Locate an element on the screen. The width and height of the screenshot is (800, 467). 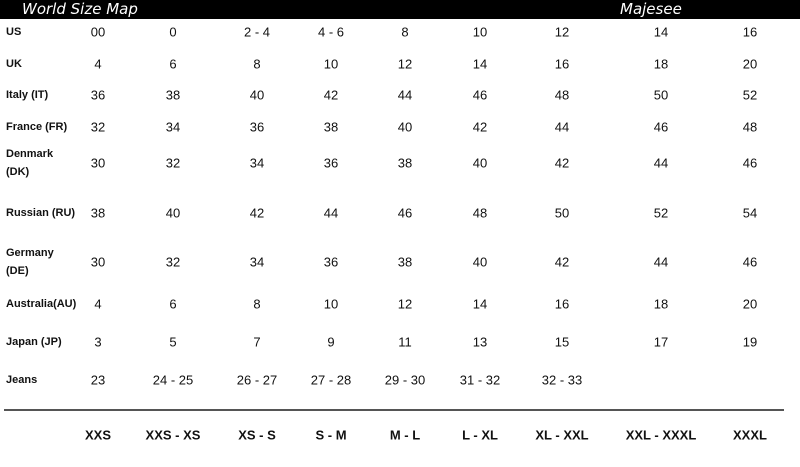
brand: Majesee is located at coordinates (651, 9).